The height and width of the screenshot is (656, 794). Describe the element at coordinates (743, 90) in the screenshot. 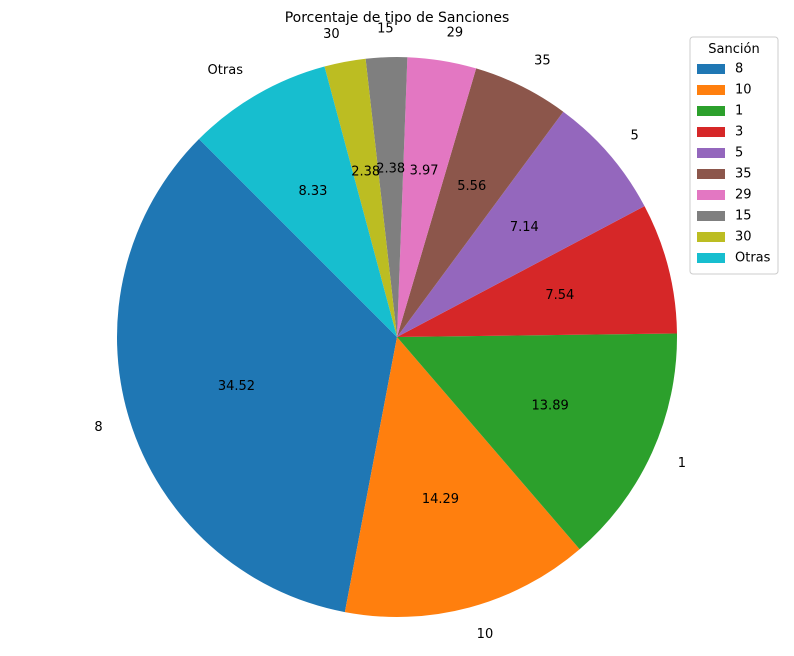

I see `legend-label: 10` at that location.